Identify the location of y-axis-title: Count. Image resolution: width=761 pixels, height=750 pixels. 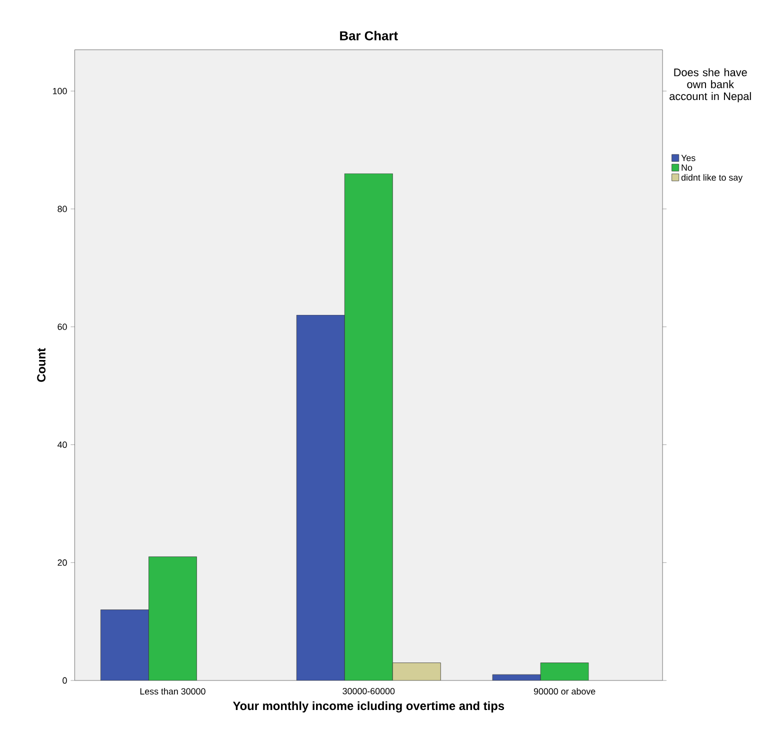
(41, 365).